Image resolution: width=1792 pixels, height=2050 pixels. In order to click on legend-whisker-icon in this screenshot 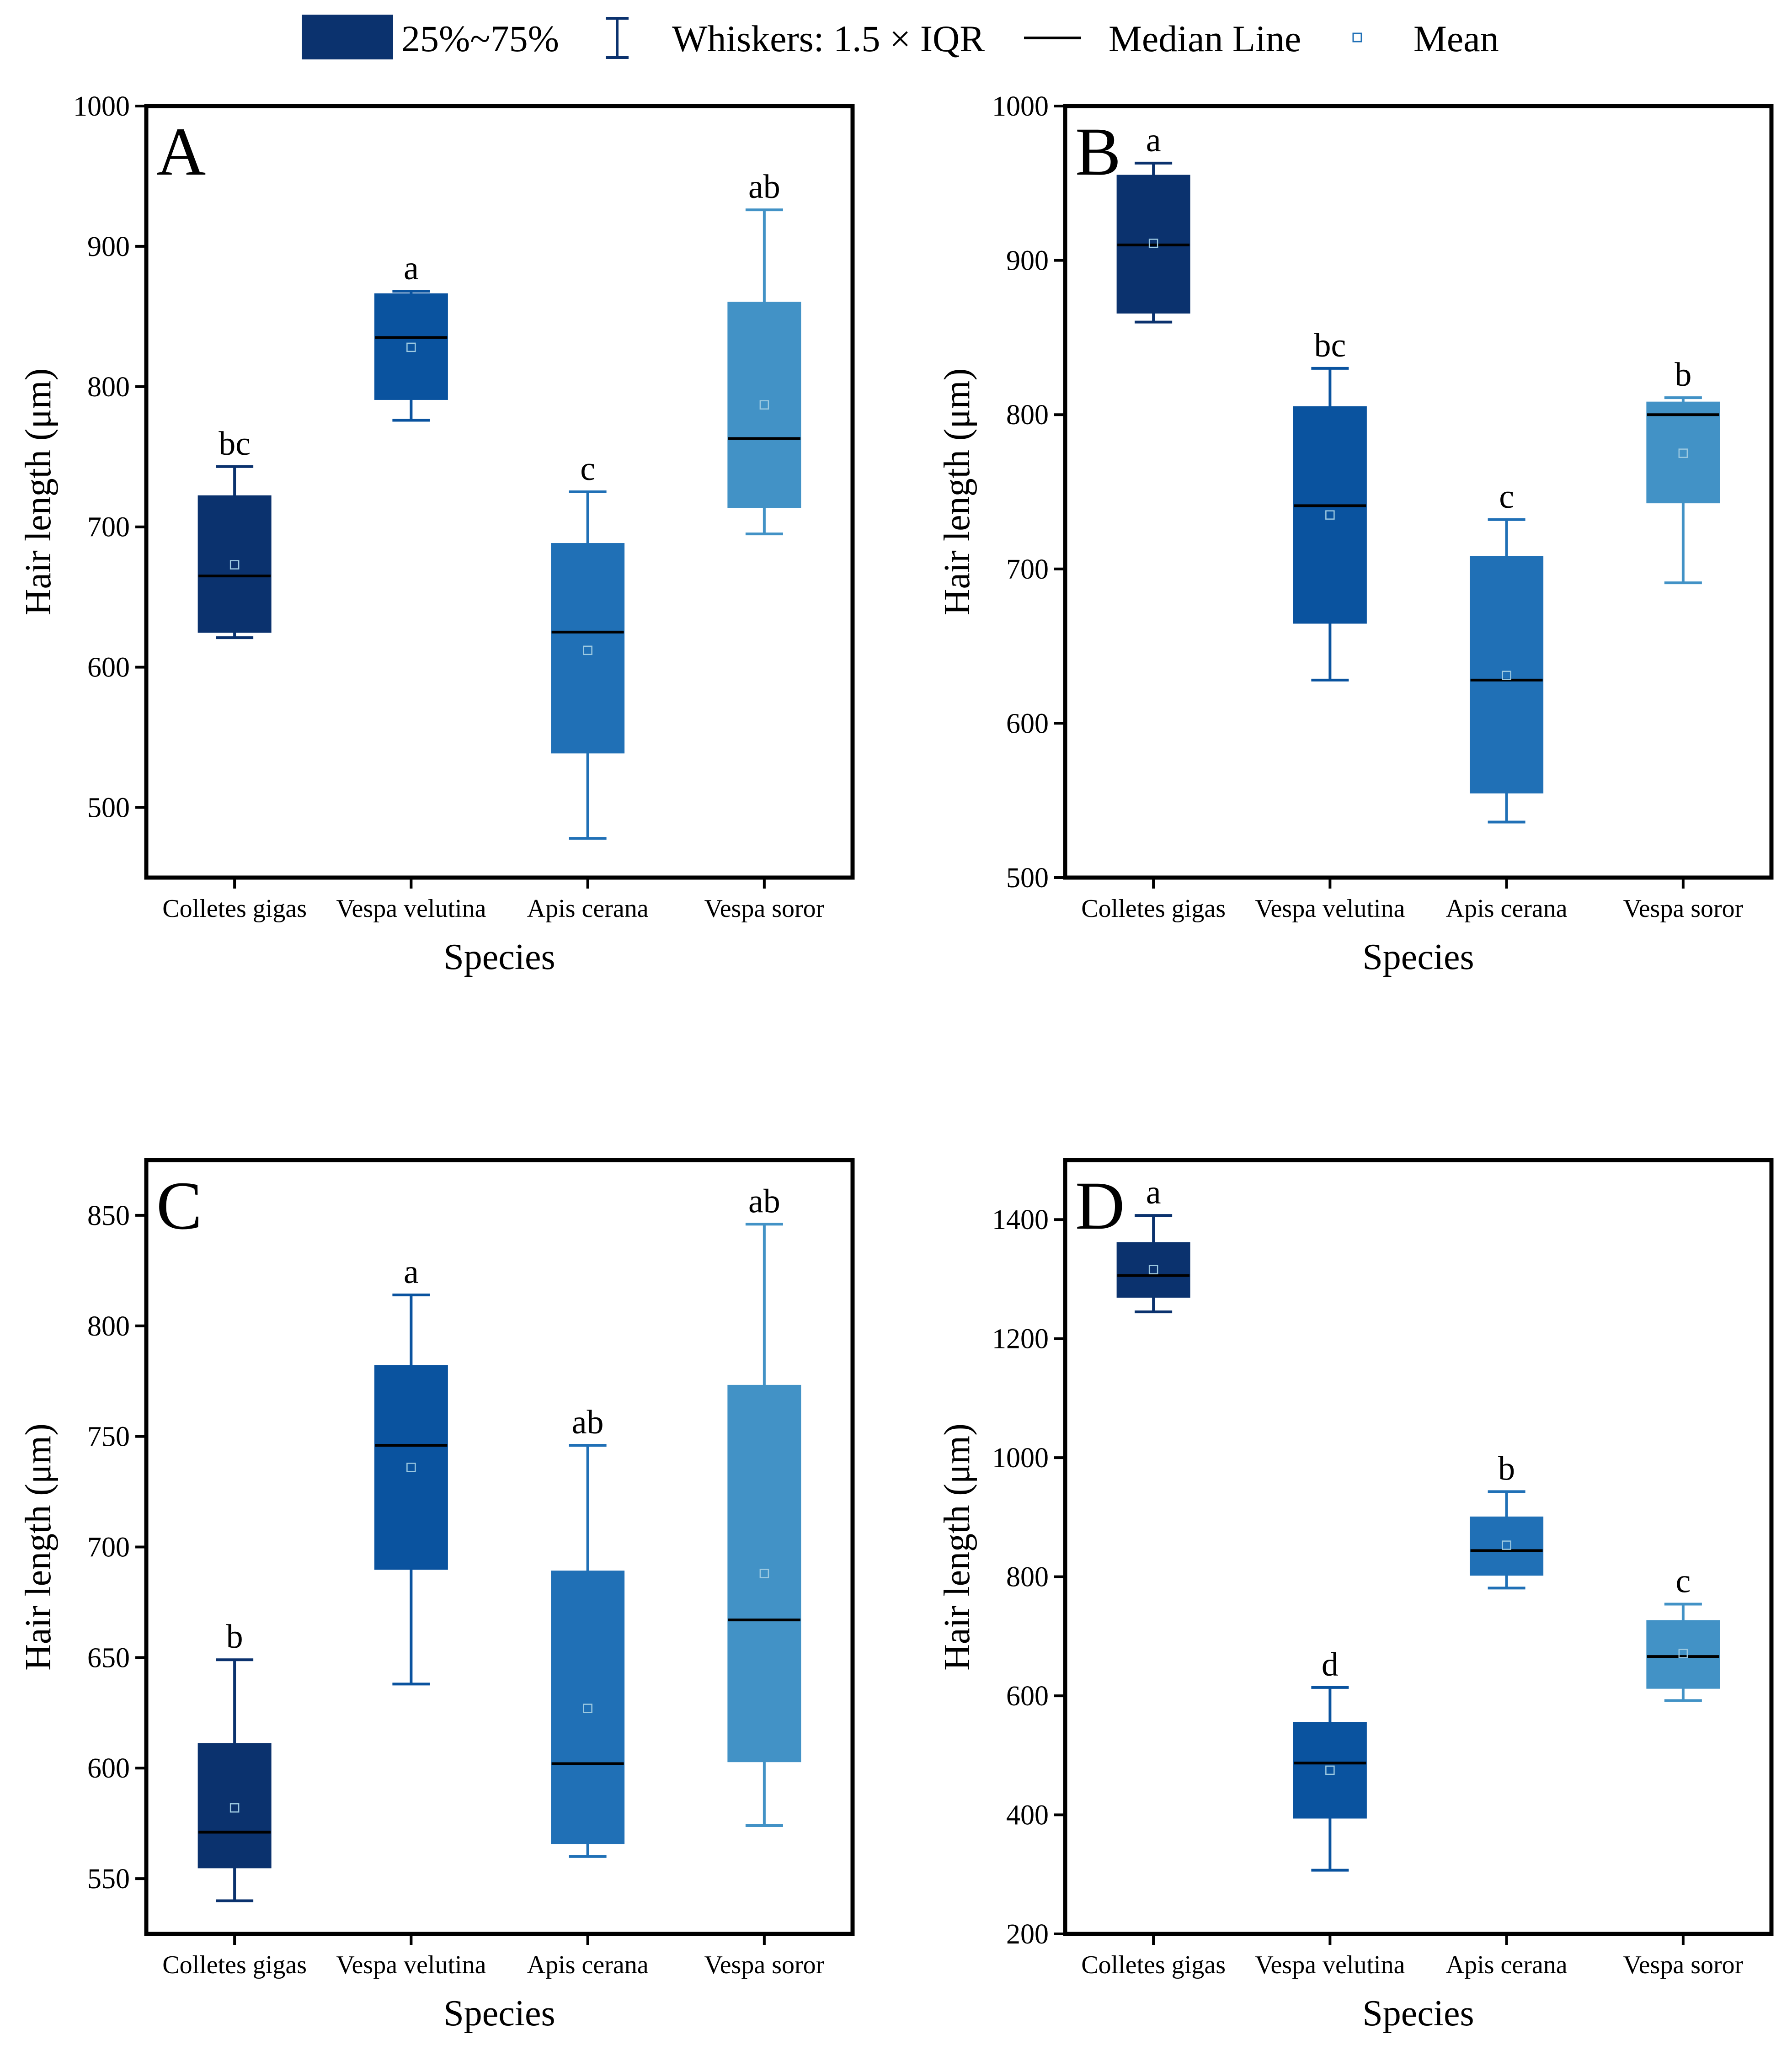, I will do `click(617, 38)`.